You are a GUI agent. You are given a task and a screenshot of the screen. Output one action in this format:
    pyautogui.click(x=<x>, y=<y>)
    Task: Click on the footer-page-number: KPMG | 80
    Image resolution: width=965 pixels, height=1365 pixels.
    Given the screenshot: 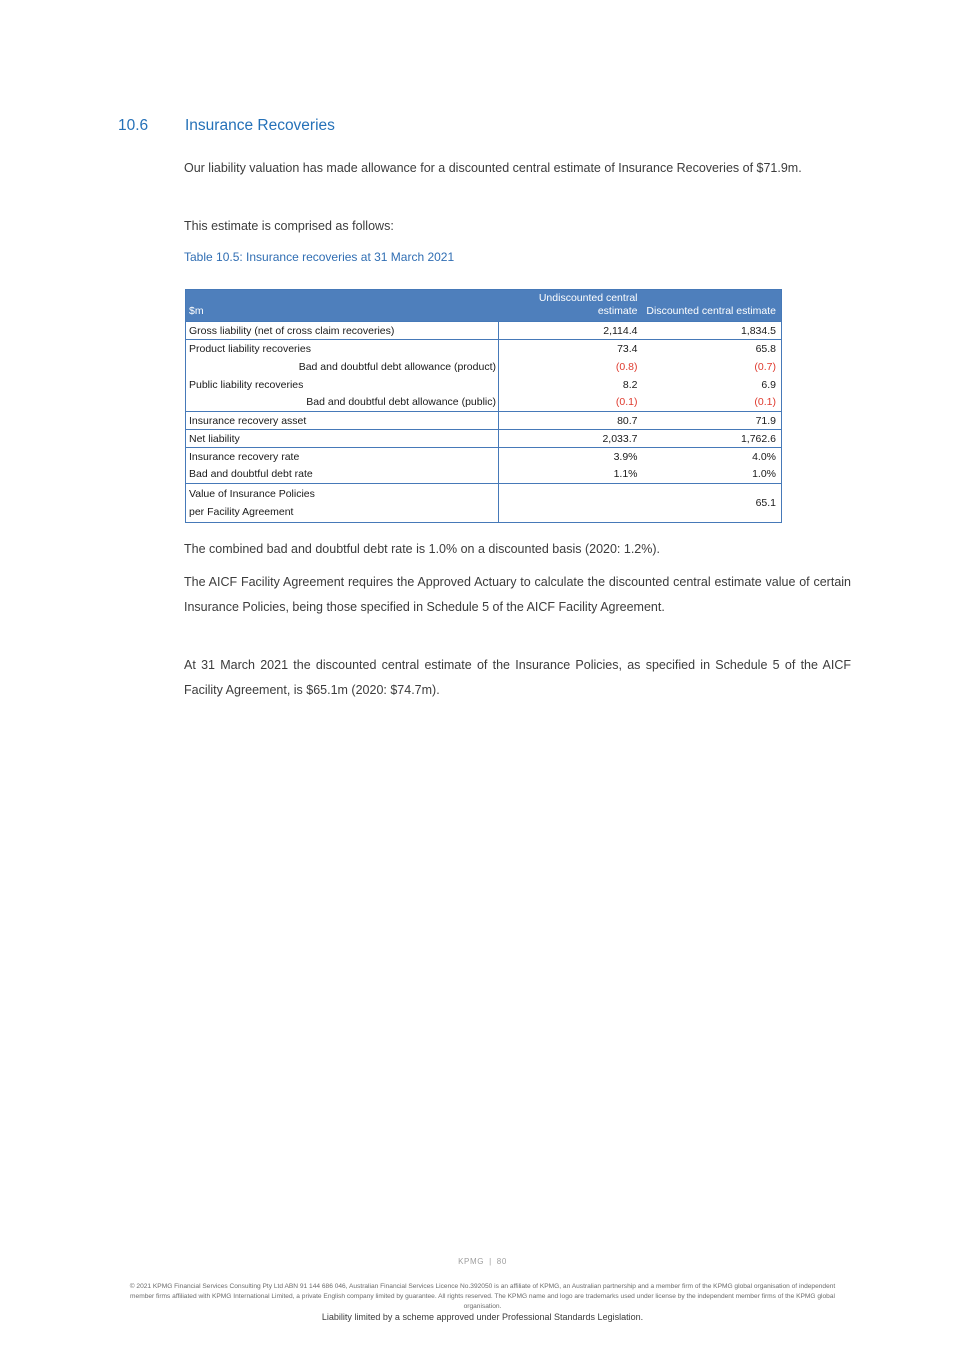 What is the action you would take?
    pyautogui.click(x=482, y=1261)
    